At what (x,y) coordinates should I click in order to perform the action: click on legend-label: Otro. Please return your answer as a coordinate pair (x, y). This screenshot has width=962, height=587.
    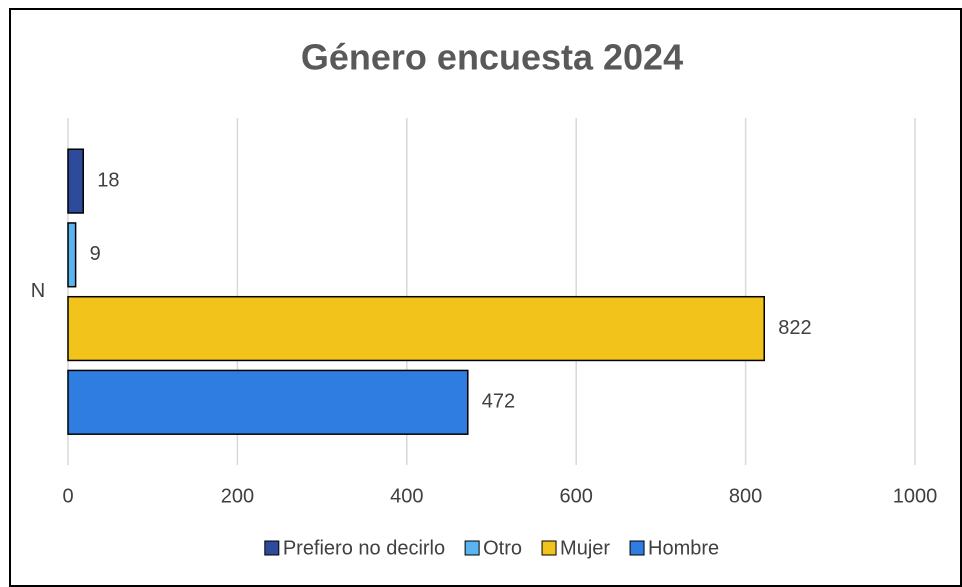
    Looking at the image, I should click on (502, 548).